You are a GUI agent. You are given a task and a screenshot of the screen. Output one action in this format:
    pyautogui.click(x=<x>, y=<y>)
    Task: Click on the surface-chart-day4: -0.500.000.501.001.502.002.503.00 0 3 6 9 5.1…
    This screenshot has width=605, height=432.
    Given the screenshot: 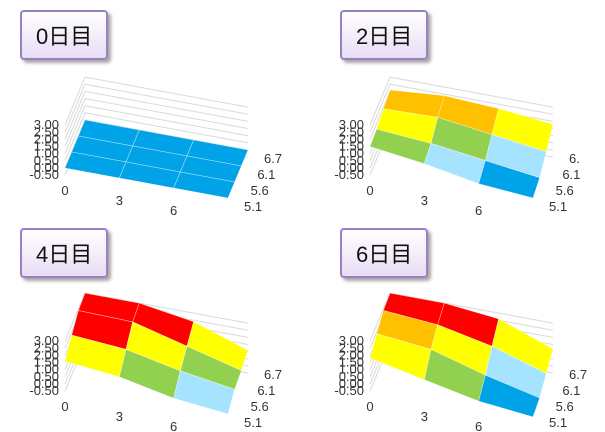 What is the action you would take?
    pyautogui.click(x=155, y=362)
    